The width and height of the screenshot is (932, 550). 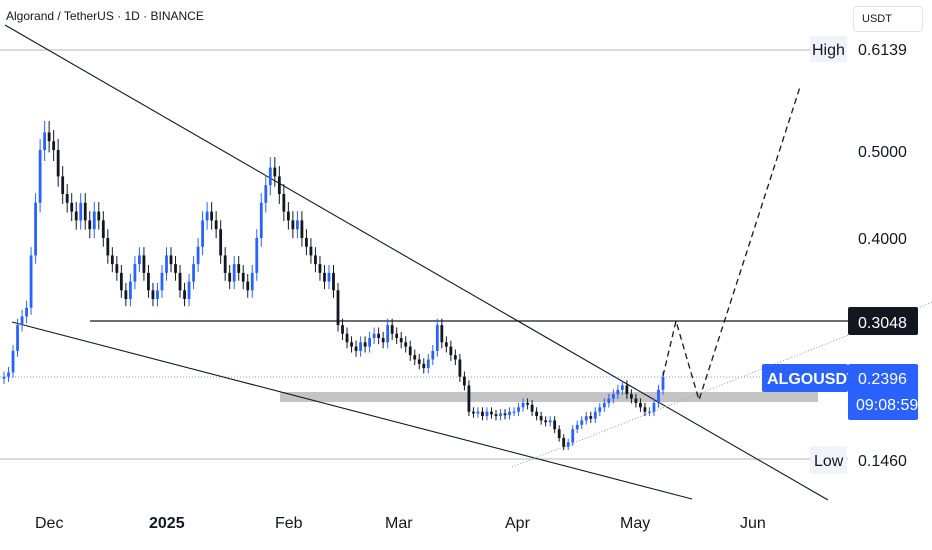 I want to click on symbol-badge, so click(x=805, y=378).